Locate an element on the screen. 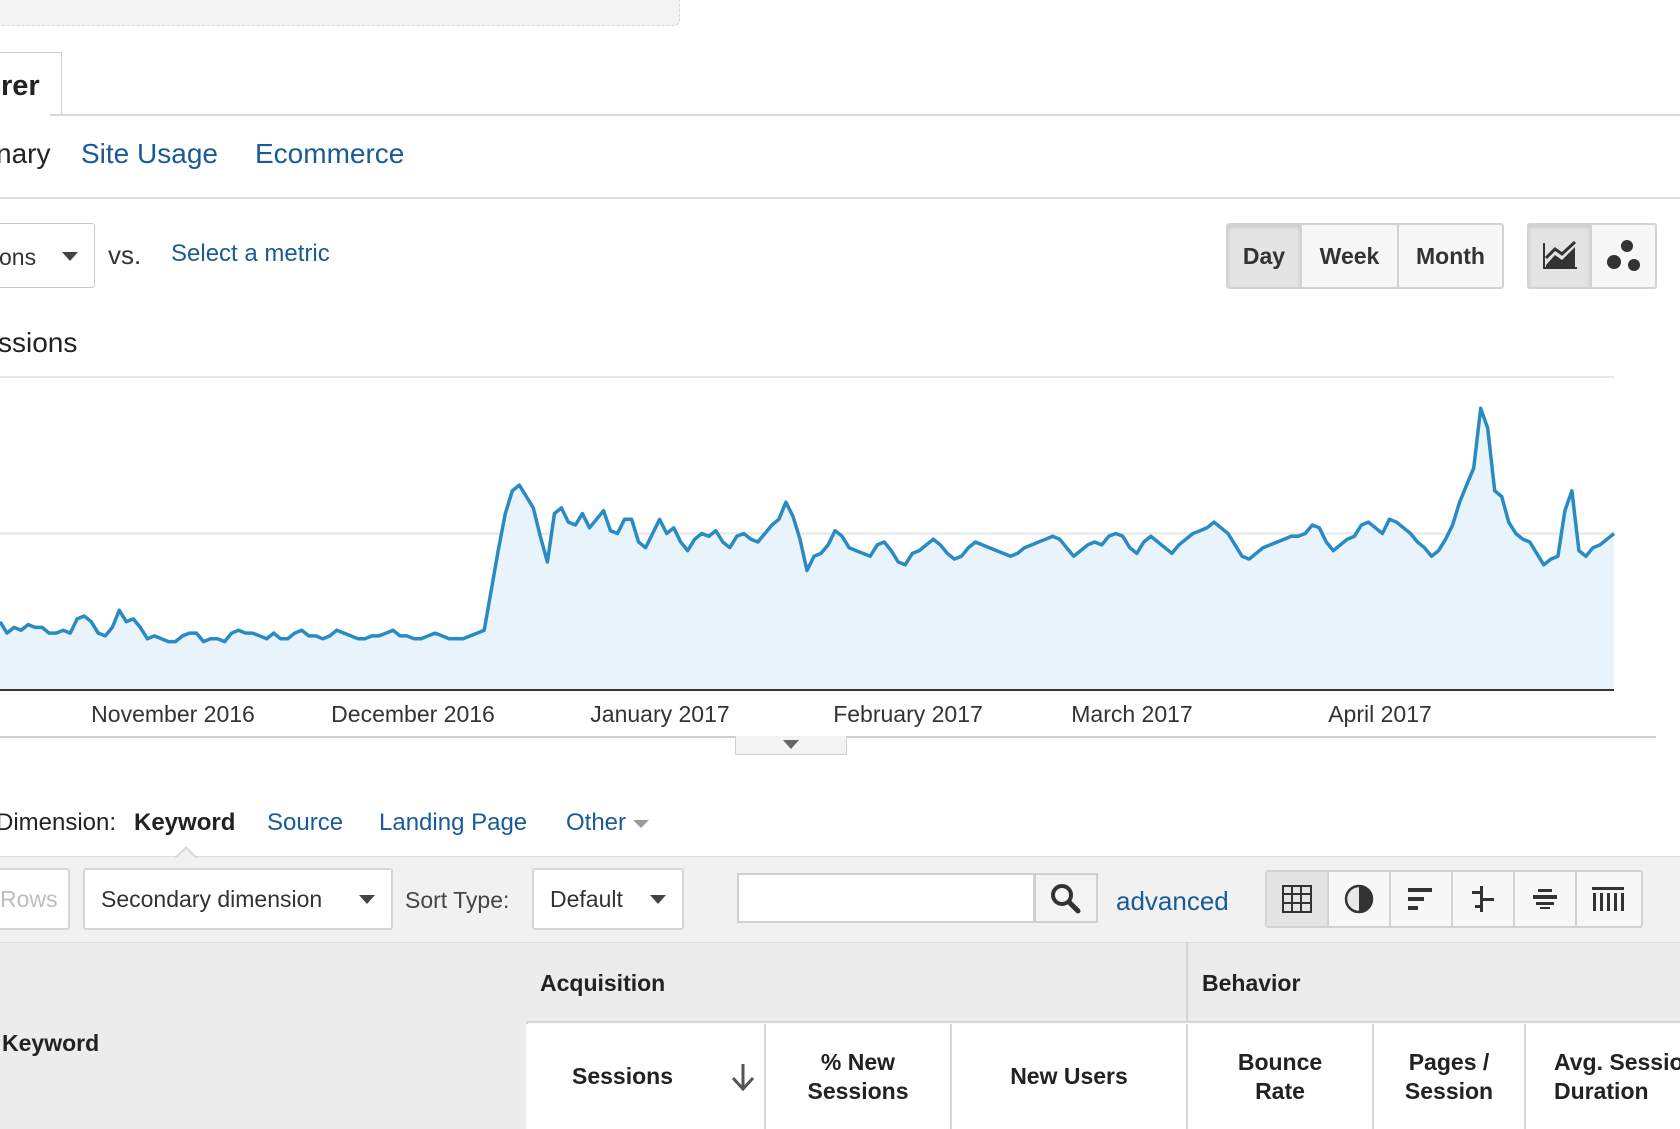  term-cloud-view-icon is located at coordinates (1545, 899).